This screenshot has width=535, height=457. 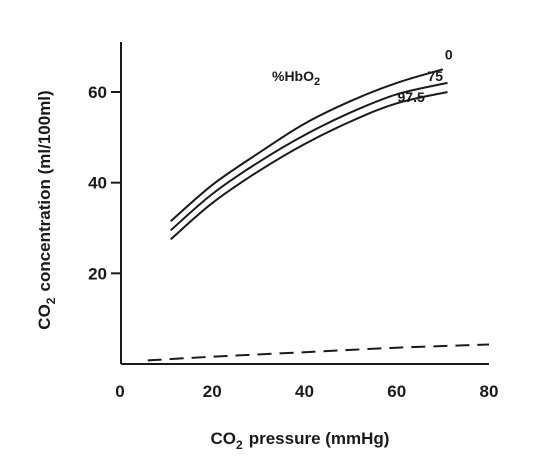 What do you see at coordinates (318, 352) in the screenshot?
I see `series-line-dashed` at bounding box center [318, 352].